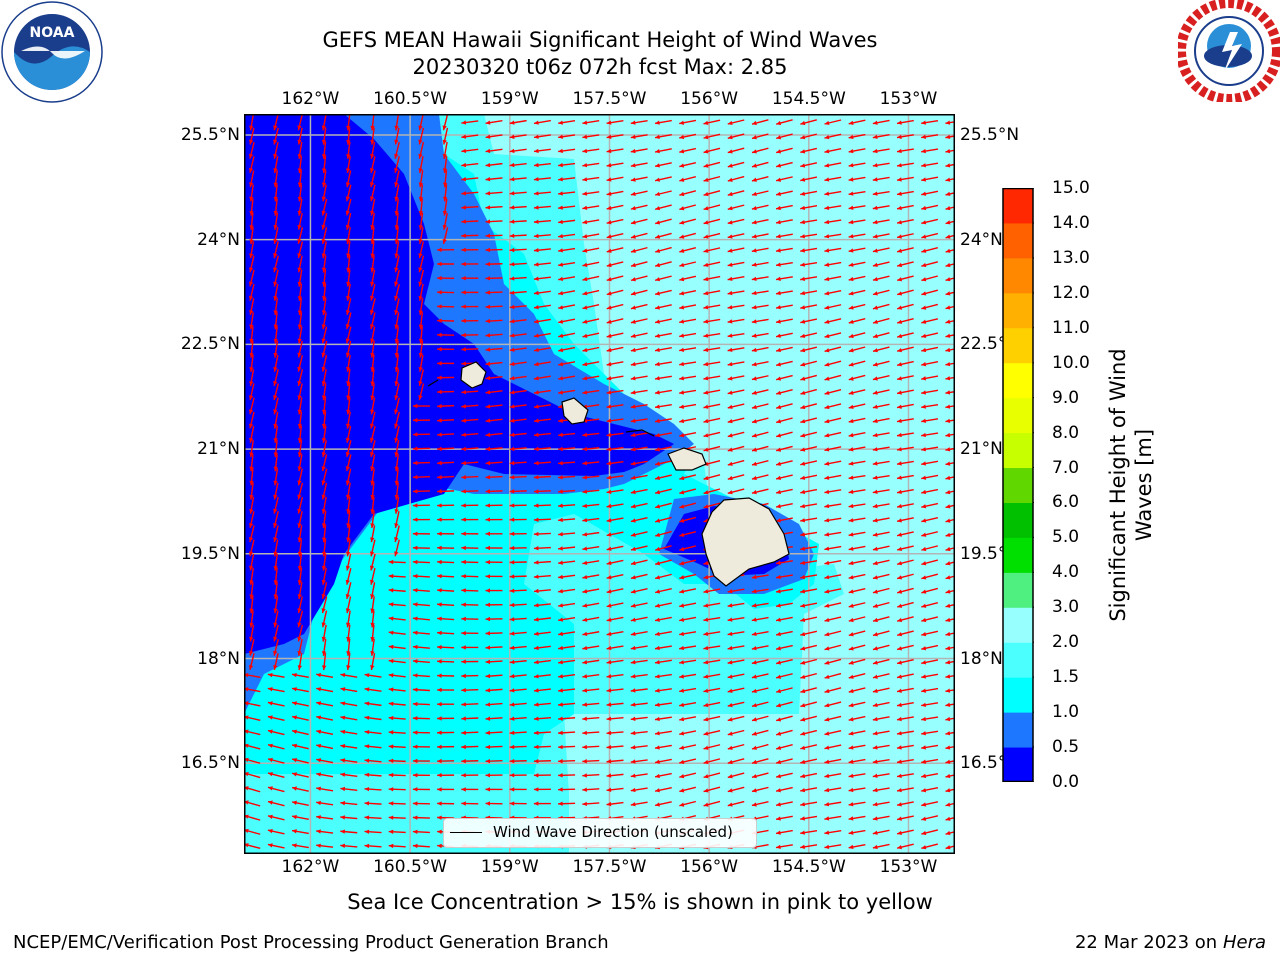  What do you see at coordinates (981, 239) in the screenshot?
I see `axis-tick-label: 24°N` at bounding box center [981, 239].